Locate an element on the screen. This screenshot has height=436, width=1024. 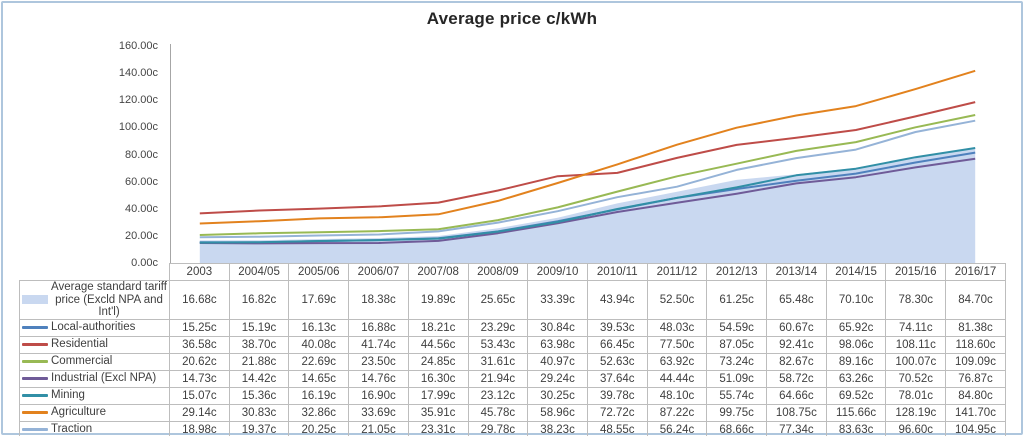
value-cell: 100.07c is located at coordinates (916, 361).